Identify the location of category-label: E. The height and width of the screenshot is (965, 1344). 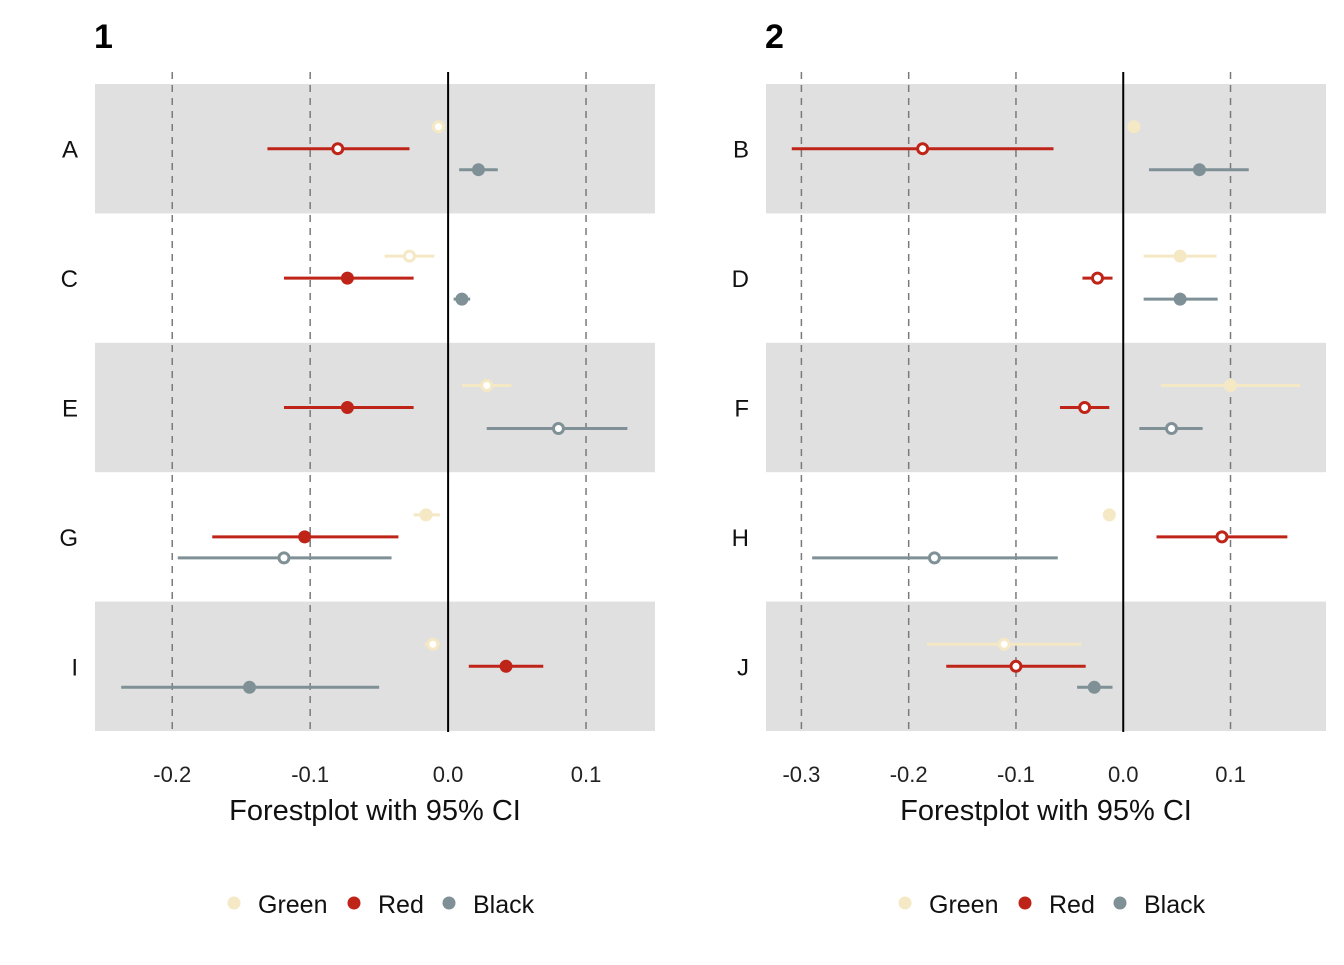
(70, 409).